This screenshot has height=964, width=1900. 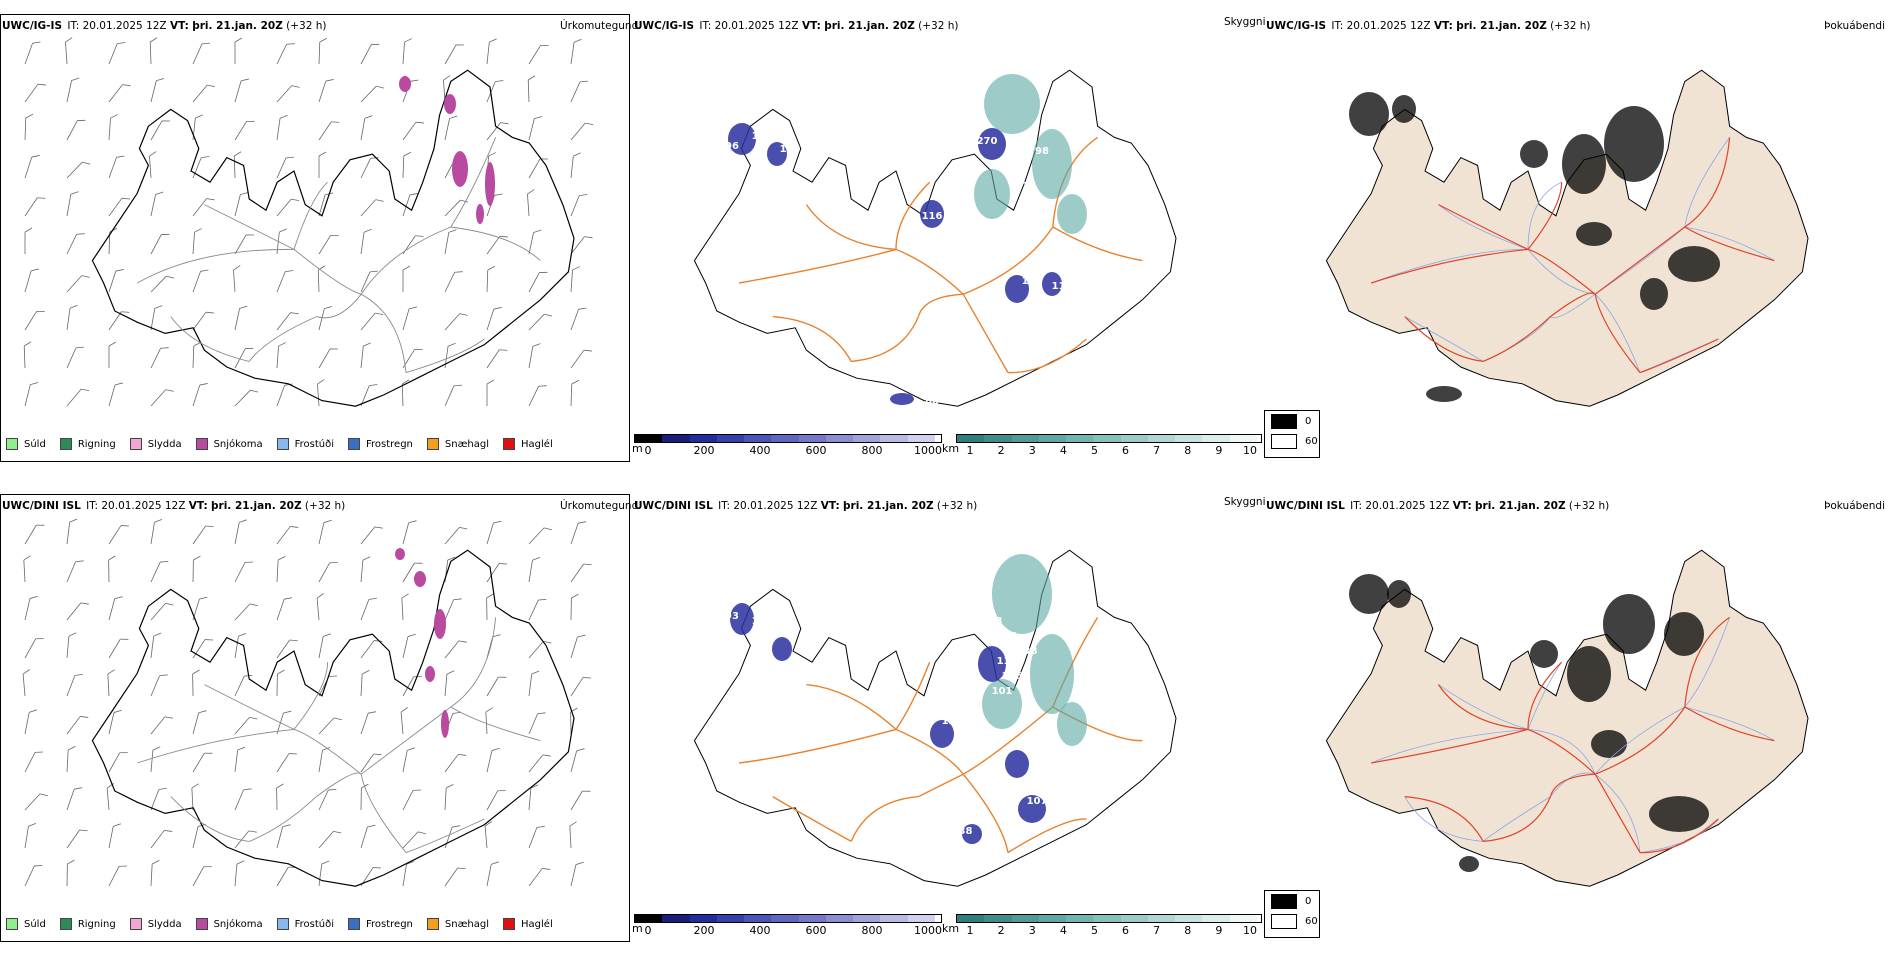 What do you see at coordinates (1109, 918) in the screenshot?
I see `visibility-colorbar-cells` at bounding box center [1109, 918].